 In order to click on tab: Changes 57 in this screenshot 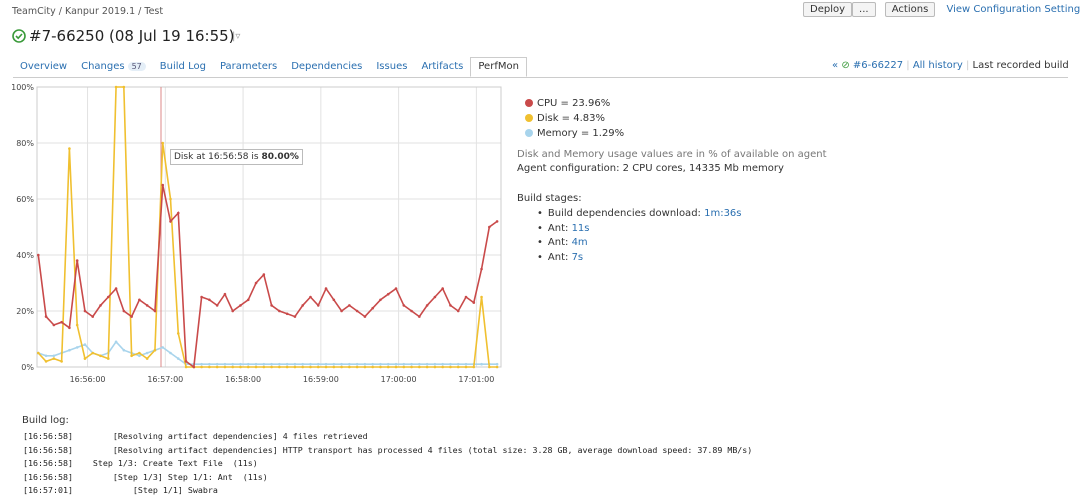, I will do `click(113, 67)`.